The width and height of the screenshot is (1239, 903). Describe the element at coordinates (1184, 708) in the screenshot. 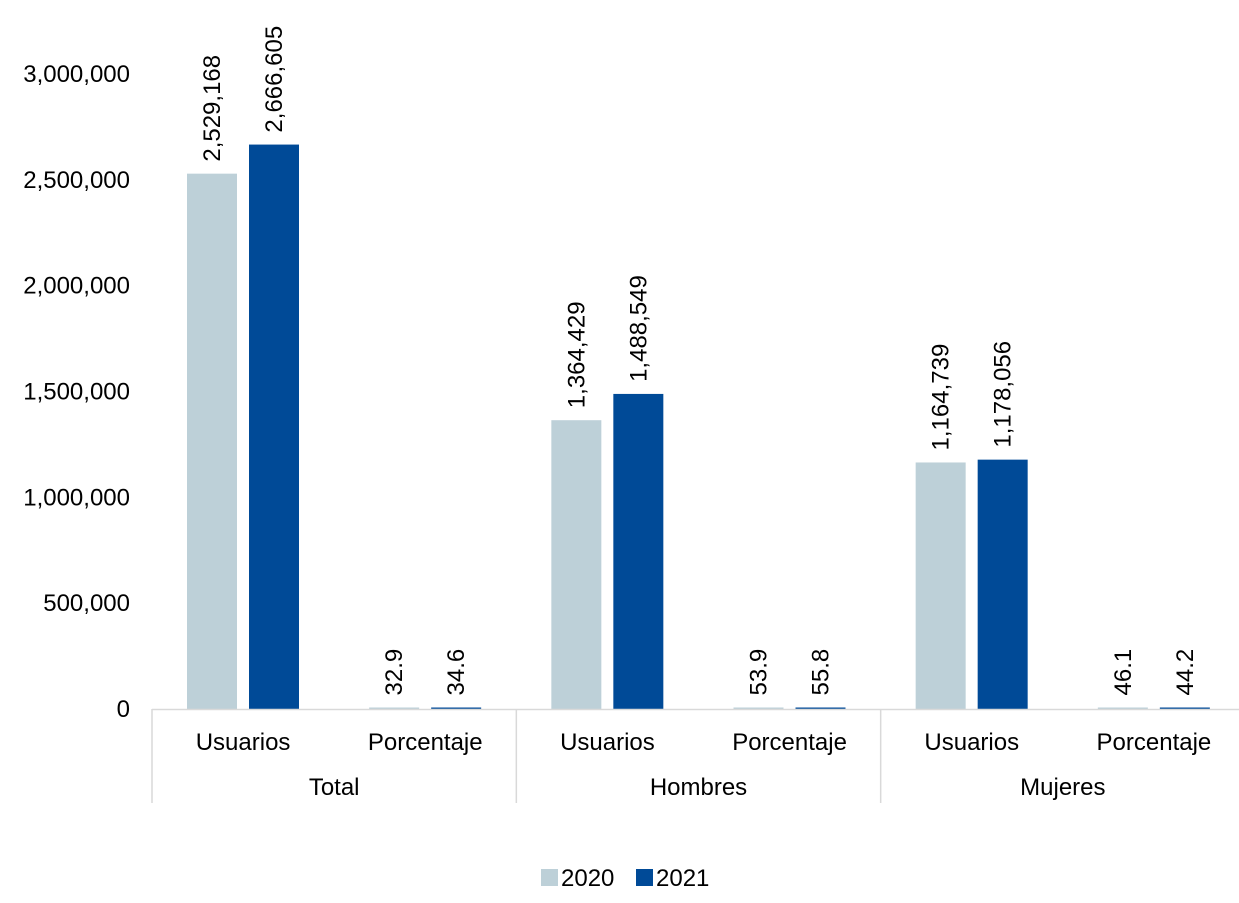

I see `bar-2021-porcentaje-mujeres` at that location.